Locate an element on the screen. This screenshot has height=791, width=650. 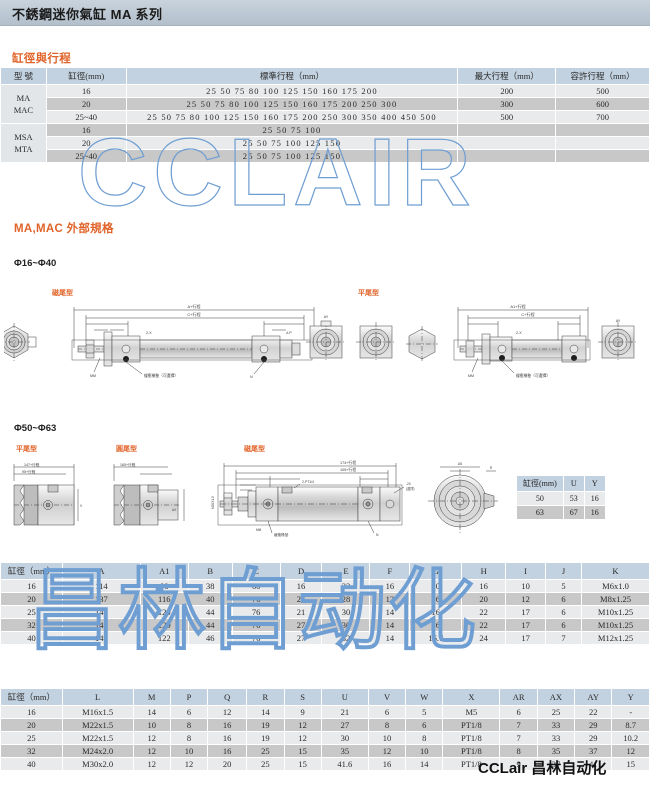
subheading-phi16-40: Φ16~Φ40 is located at coordinates (35, 263).